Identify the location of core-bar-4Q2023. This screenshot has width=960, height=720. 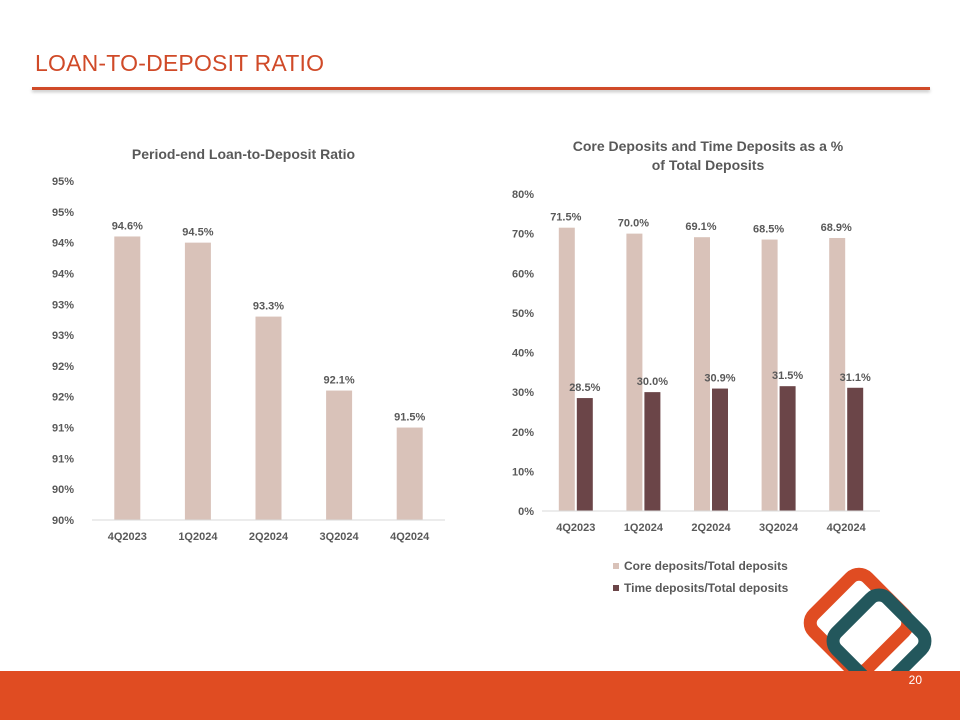
(566, 369).